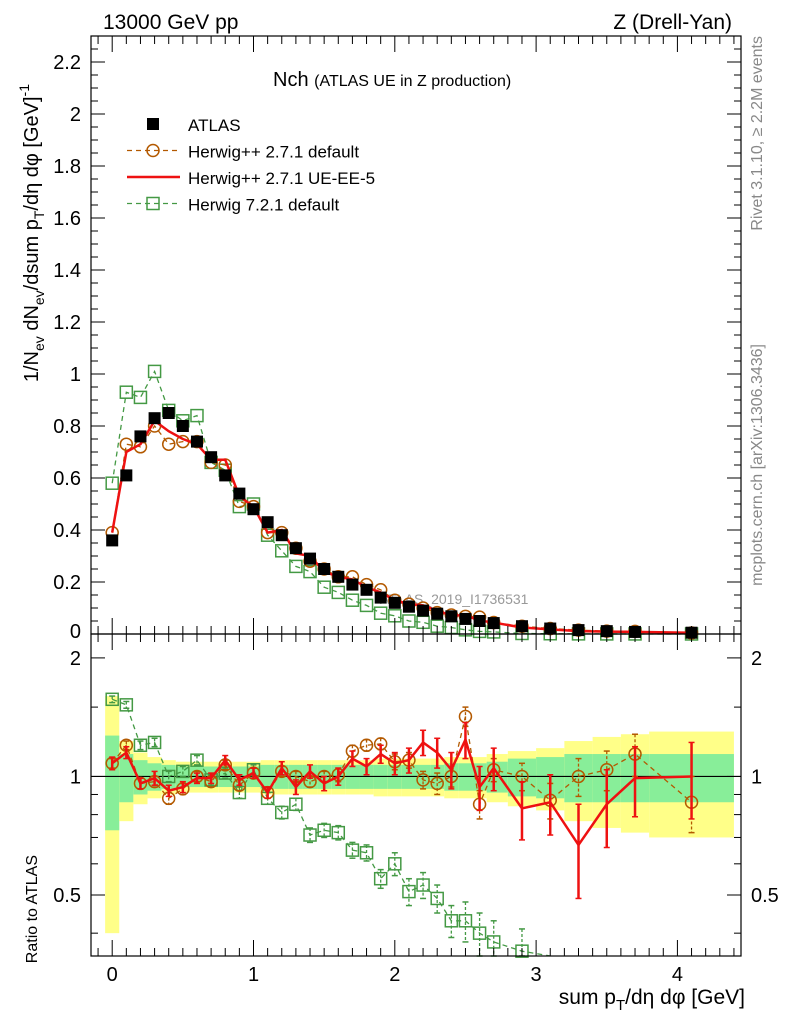 The height and width of the screenshot is (1024, 786). I want to click on ratio-y-tick-label: 1, so click(75, 777).